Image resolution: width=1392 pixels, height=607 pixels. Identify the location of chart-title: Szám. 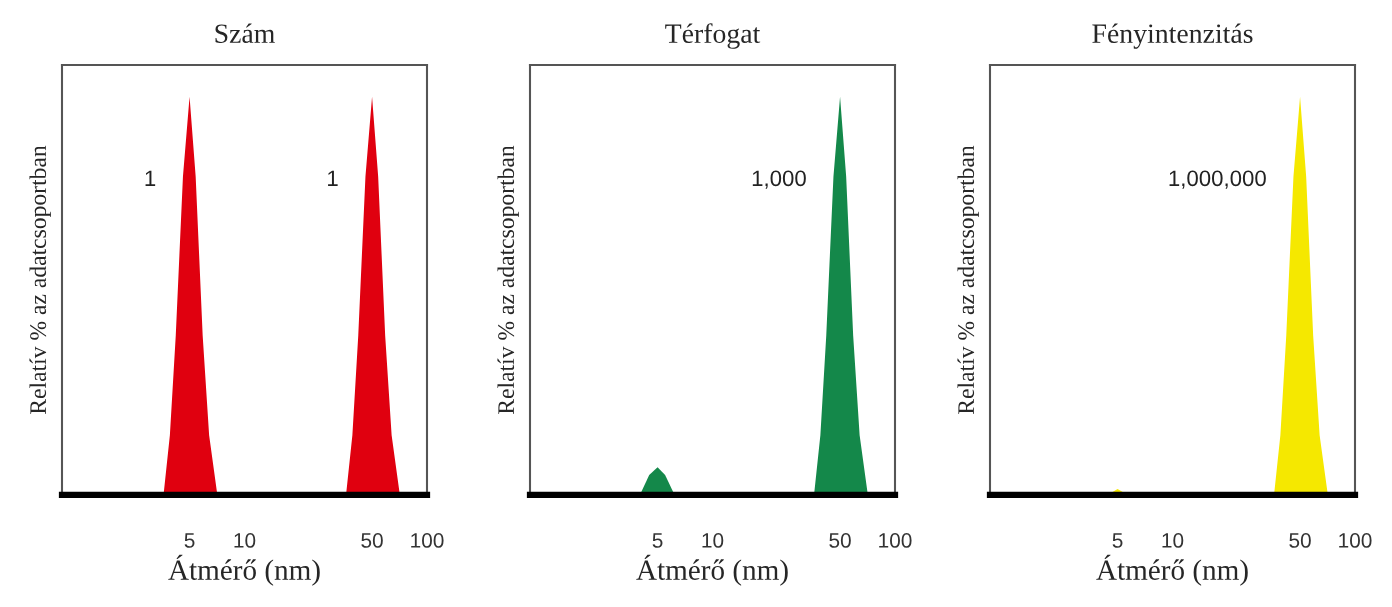
(245, 33).